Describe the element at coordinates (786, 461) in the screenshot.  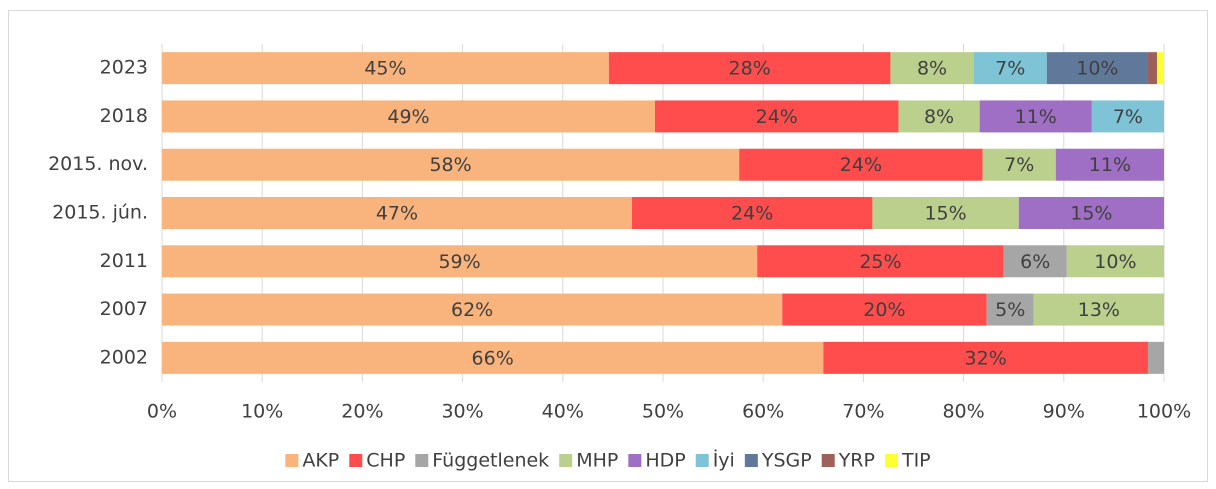
I see `legend-label: YSGP` at that location.